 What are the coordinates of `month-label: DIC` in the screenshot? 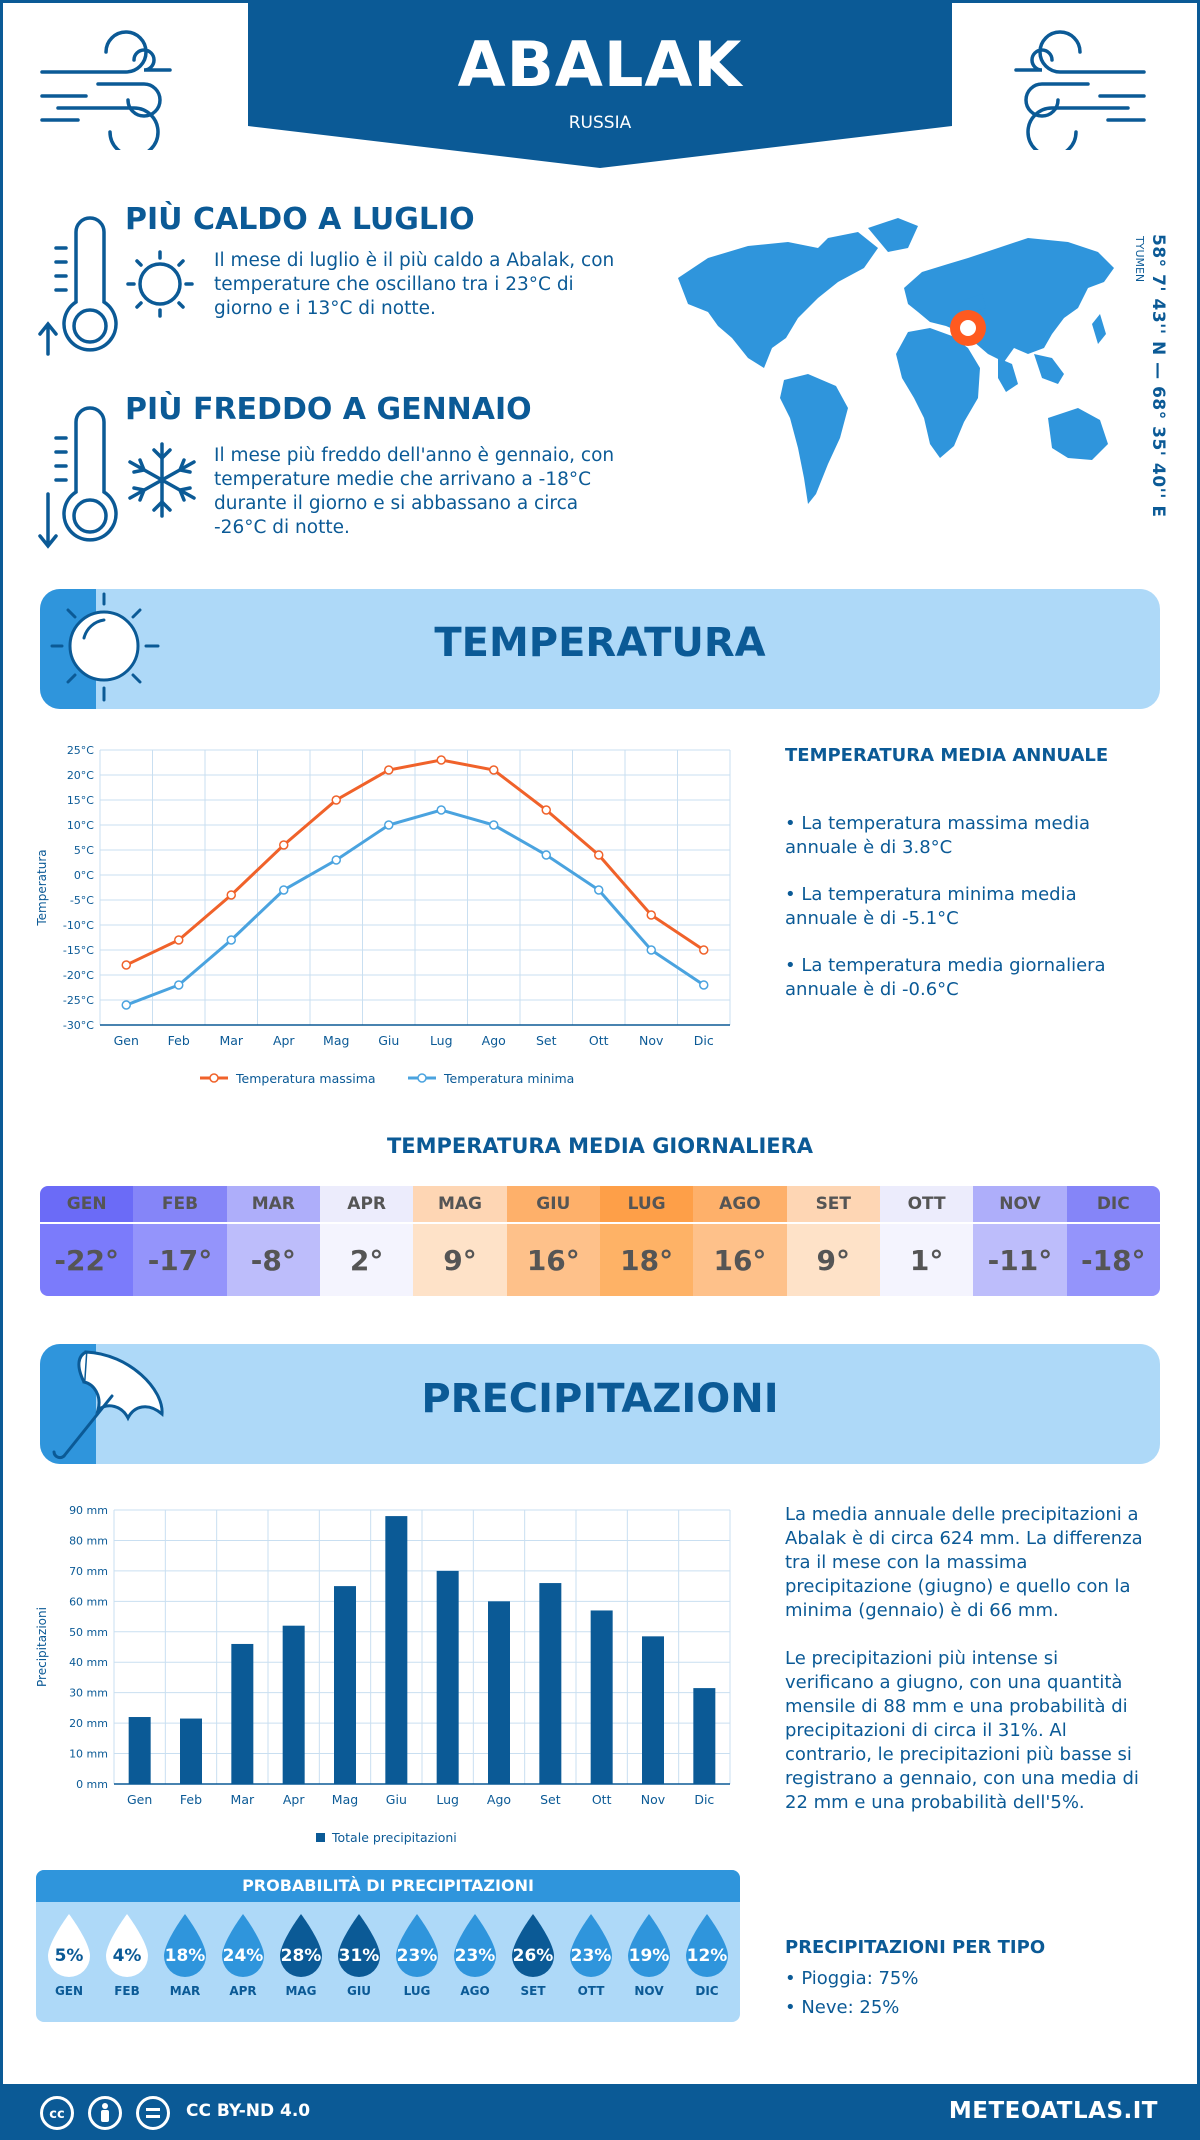 It's located at (1113, 1205).